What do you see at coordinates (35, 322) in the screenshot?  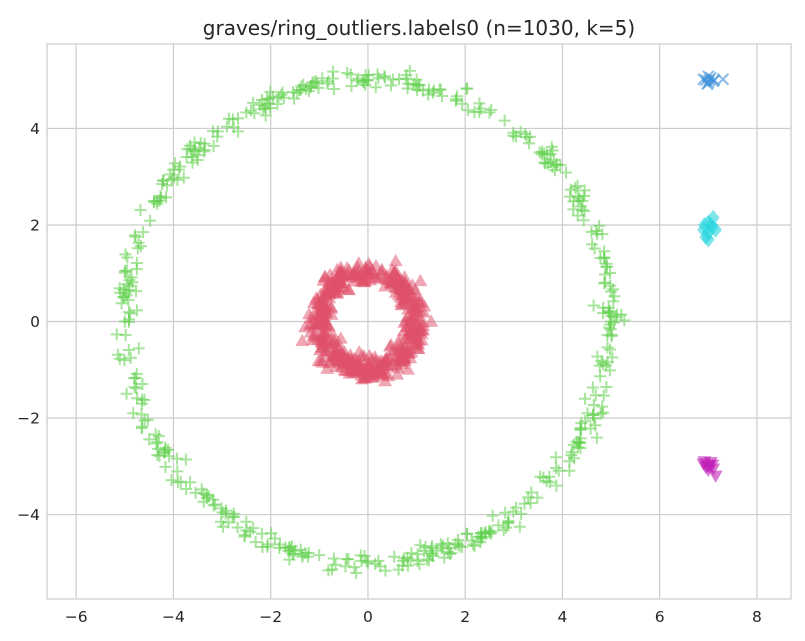 I see `y-tick-label: 0` at bounding box center [35, 322].